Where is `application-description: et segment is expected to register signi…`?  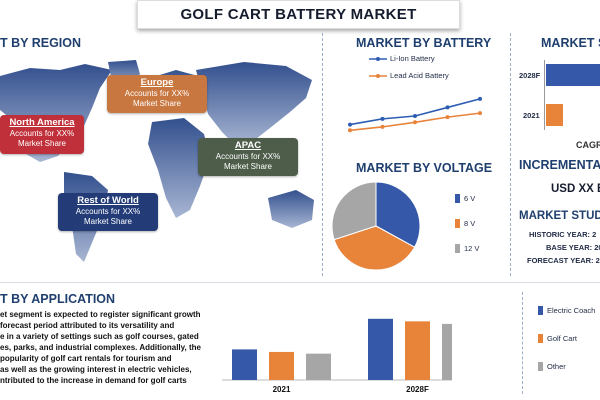
application-description: et segment is expected to register signi… is located at coordinates (100, 347).